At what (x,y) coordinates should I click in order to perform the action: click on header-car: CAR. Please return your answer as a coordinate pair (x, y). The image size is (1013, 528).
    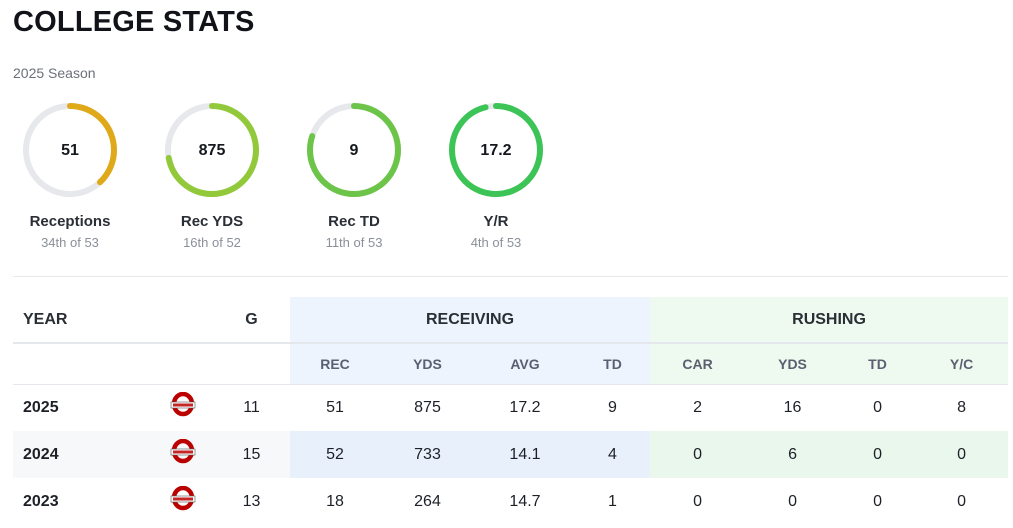
    Looking at the image, I should click on (698, 363).